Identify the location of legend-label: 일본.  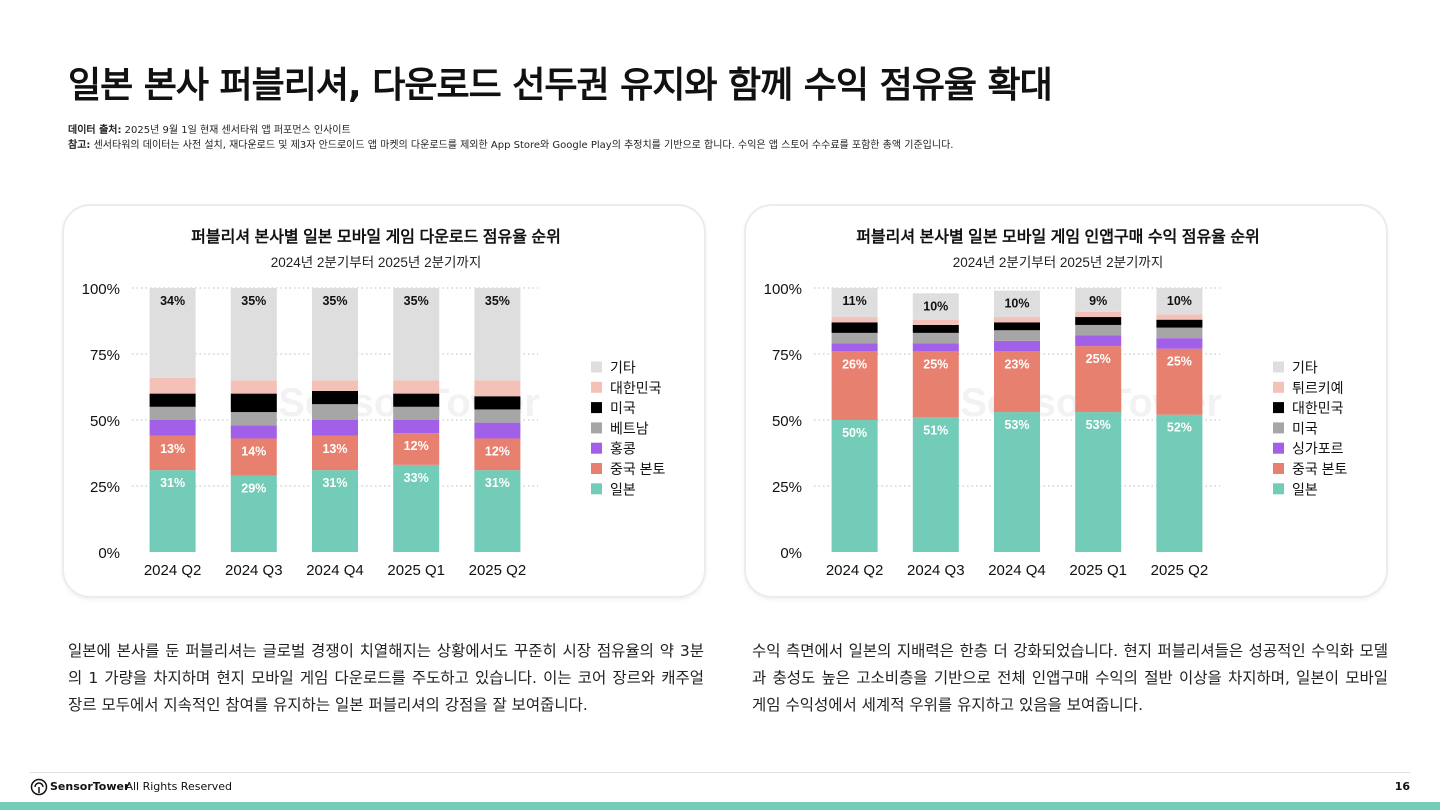
(623, 489).